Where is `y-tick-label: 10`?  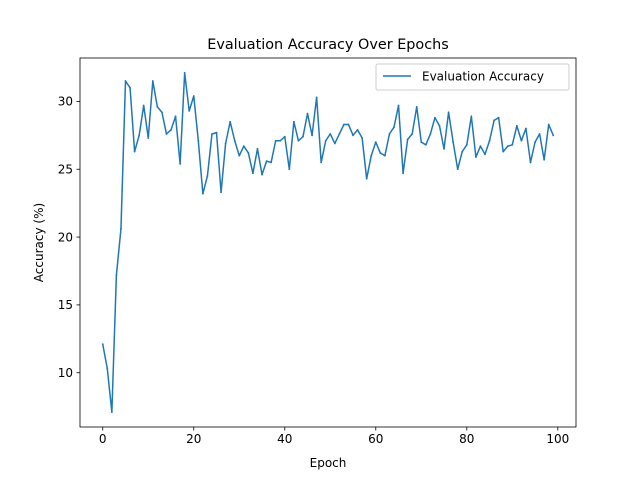
y-tick-label: 10 is located at coordinates (65, 373).